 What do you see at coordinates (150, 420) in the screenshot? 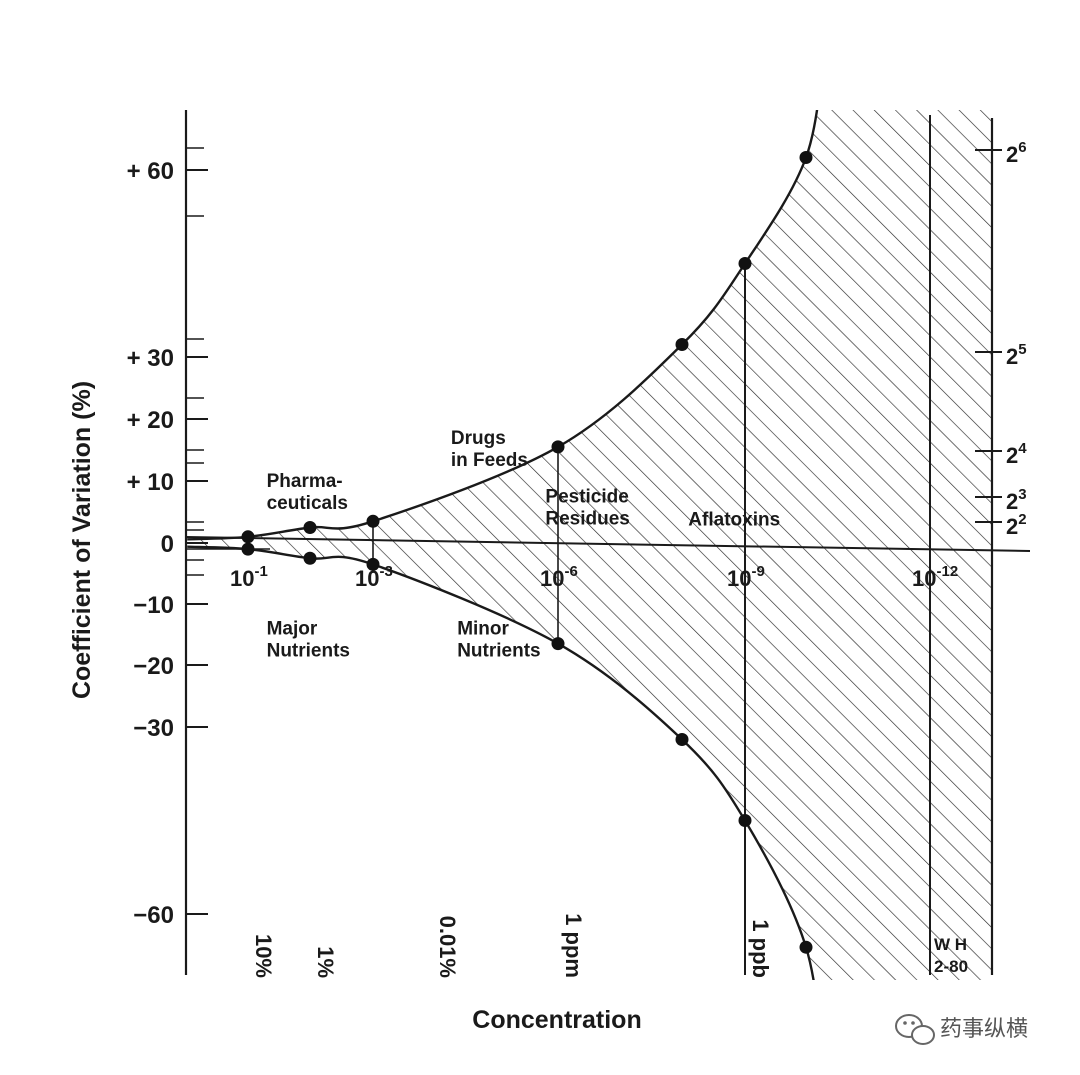
I see `y-tick-label: + 20` at bounding box center [150, 420].